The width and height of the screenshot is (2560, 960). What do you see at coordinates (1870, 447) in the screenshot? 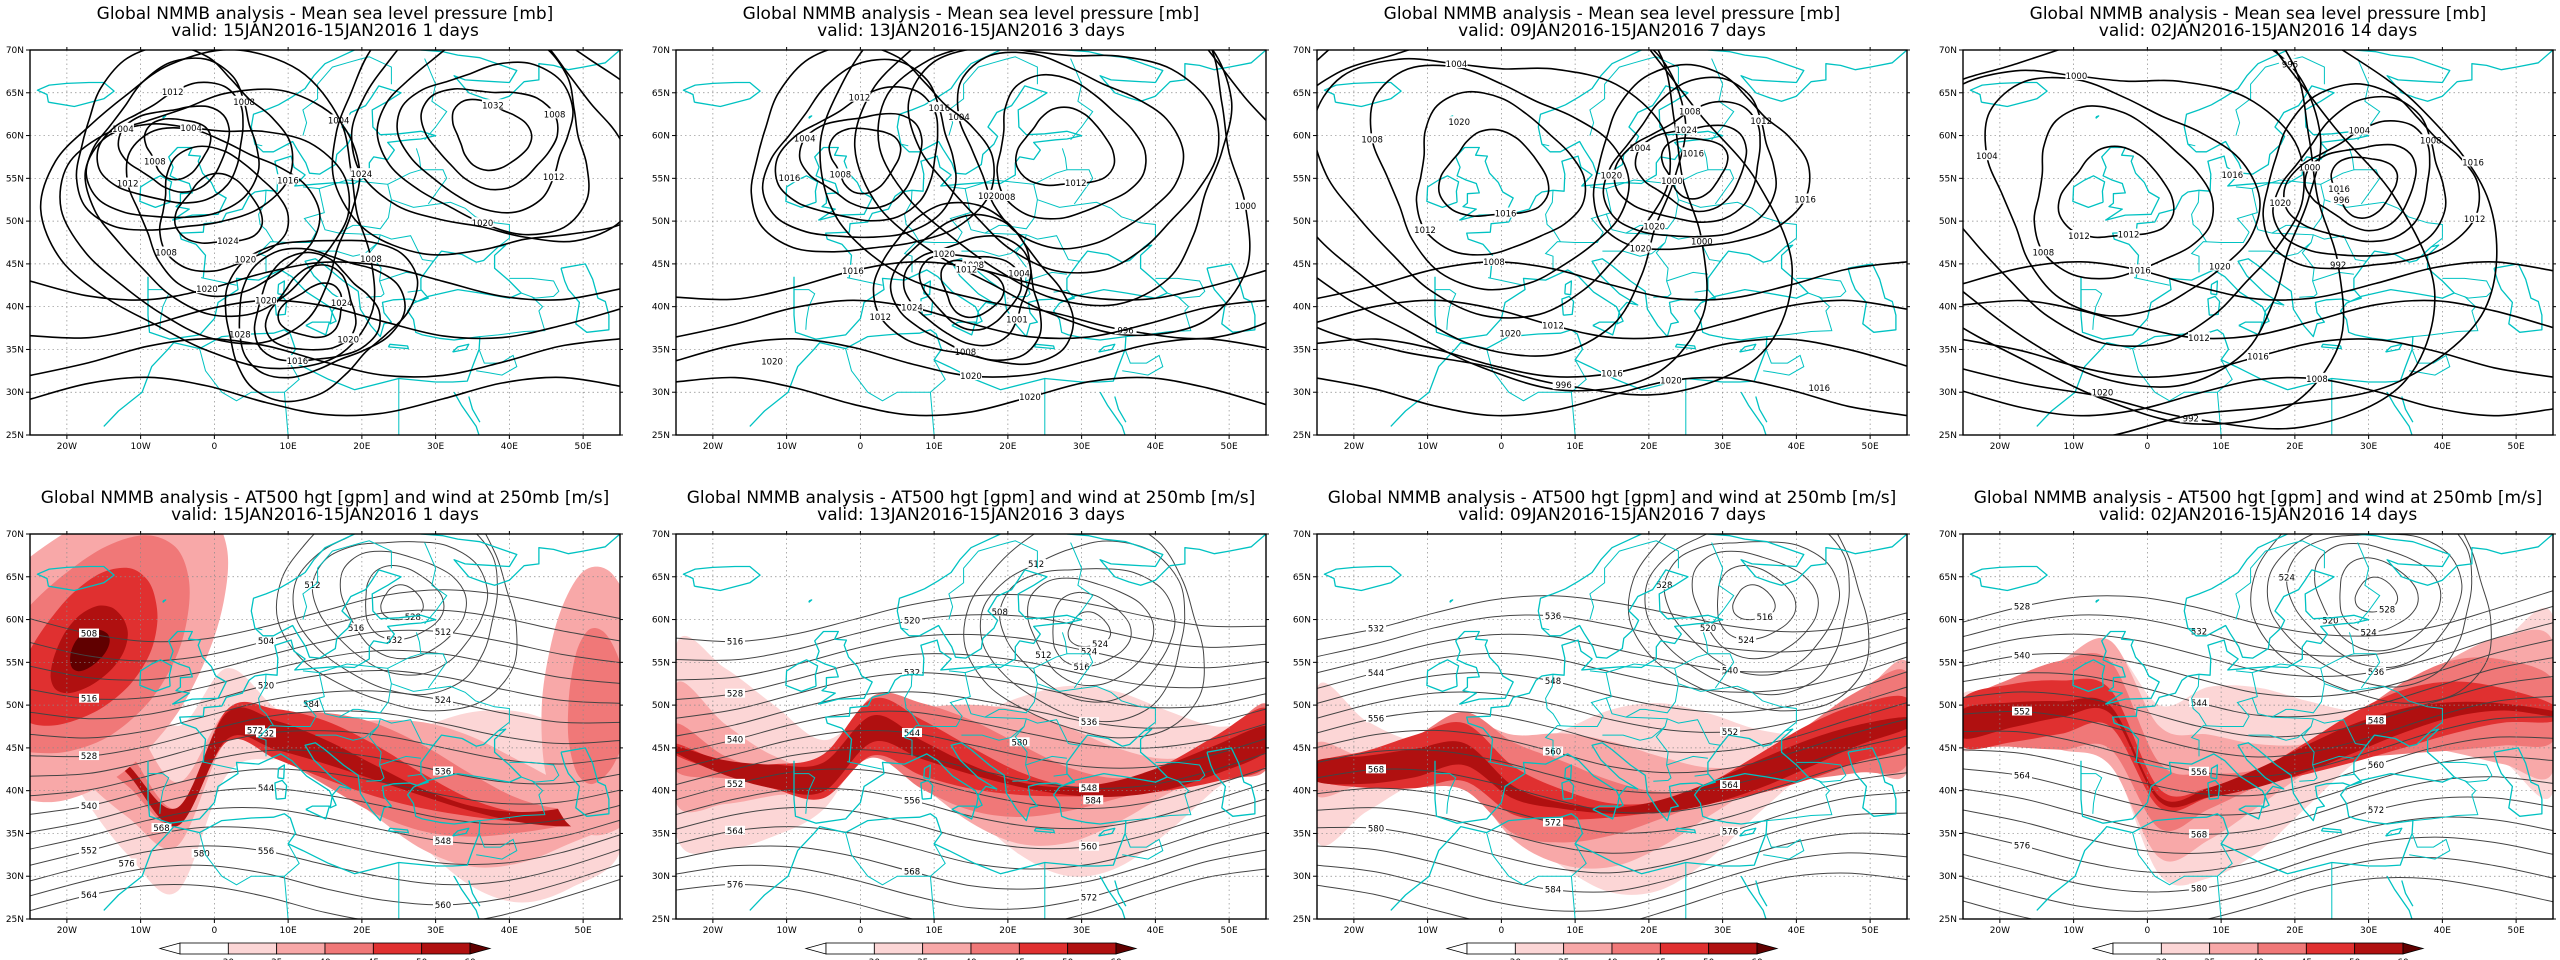
I see `lon-tick-label: 50E` at bounding box center [1870, 447].